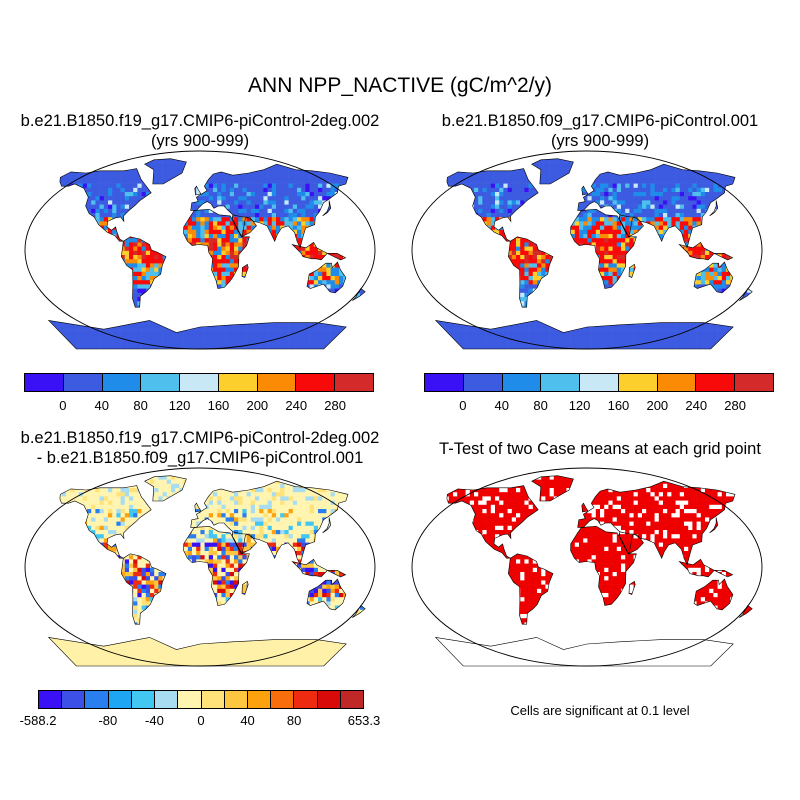  I want to click on colorbar-tick-label: 200, so click(657, 405).